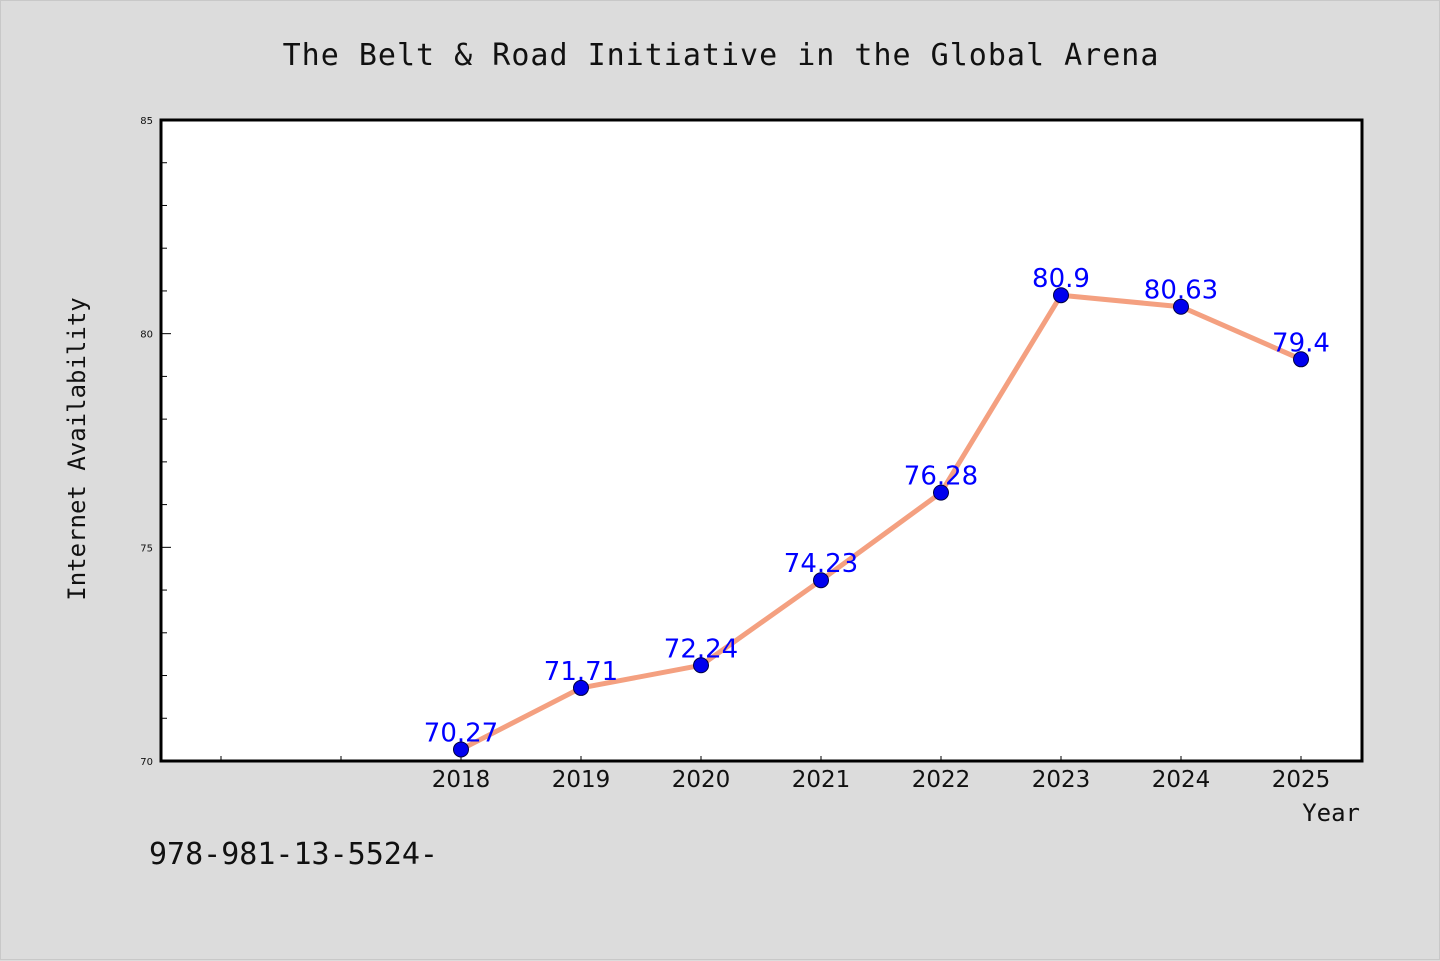  I want to click on x-tick-label: 2018, so click(461, 780).